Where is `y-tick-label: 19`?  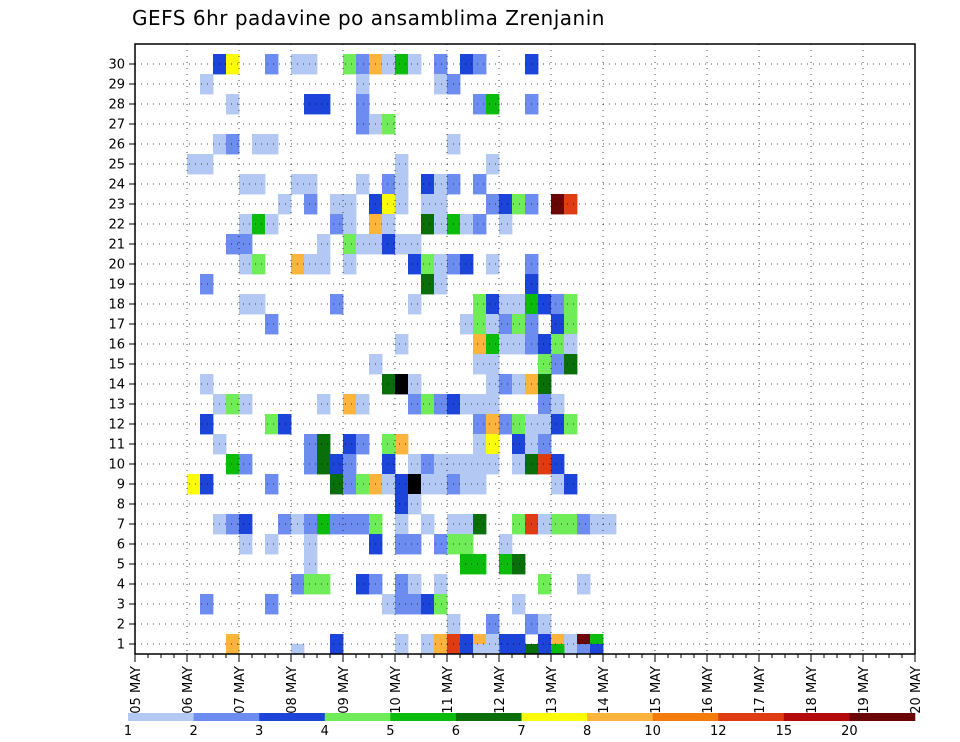 y-tick-label: 19 is located at coordinates (116, 285).